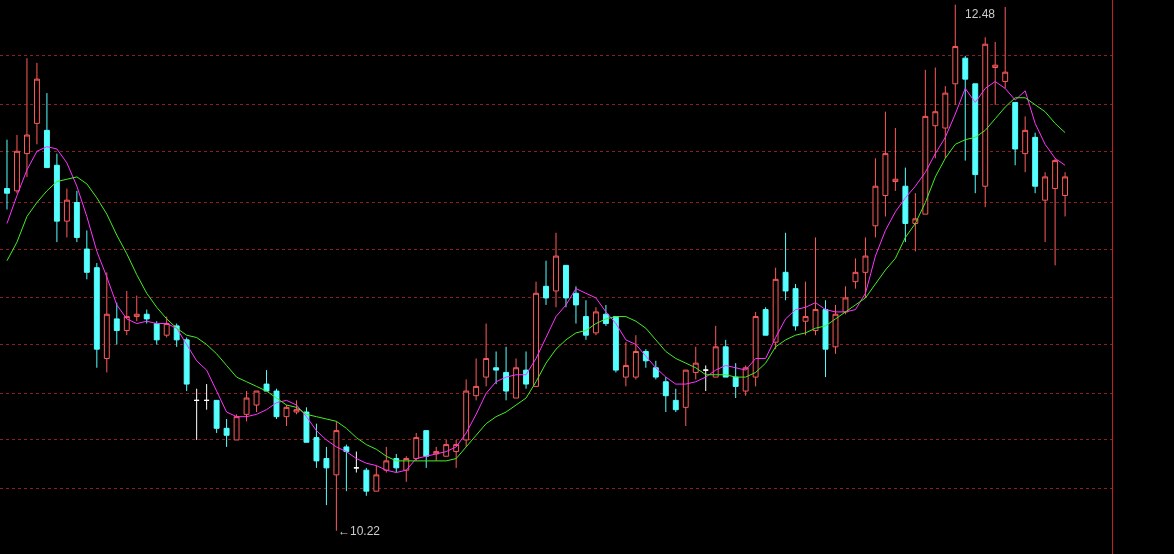 The image size is (1174, 554). I want to click on annotation: ←10.22, so click(359, 531).